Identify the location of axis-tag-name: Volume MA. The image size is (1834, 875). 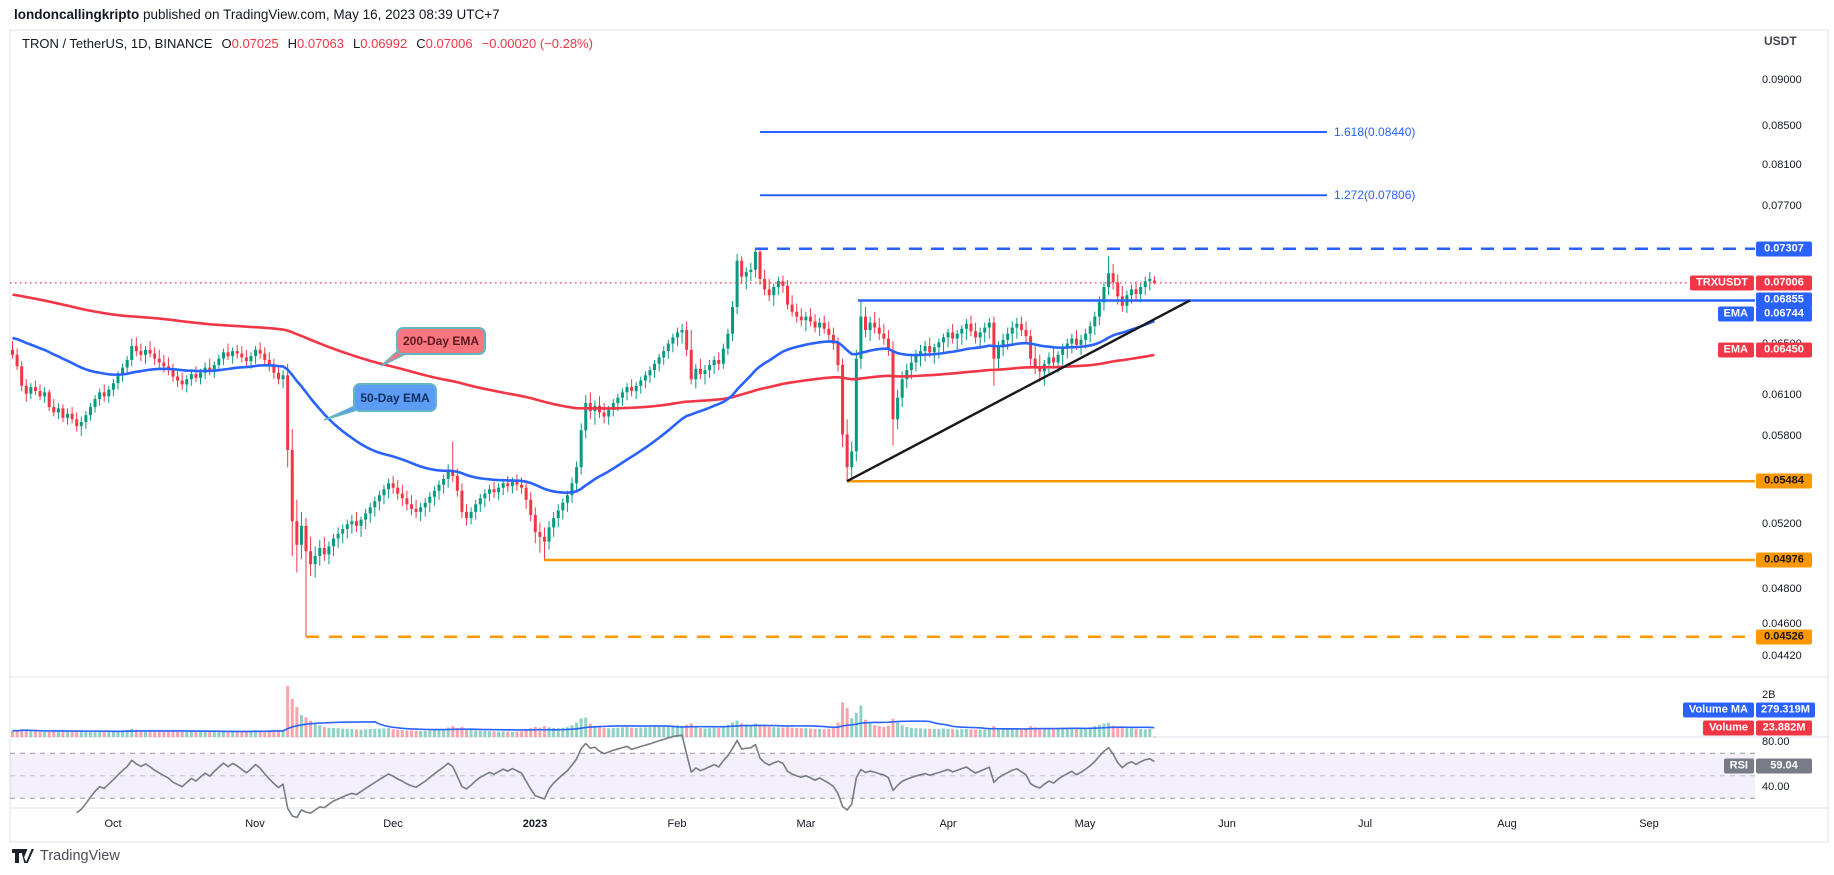
(1718, 710).